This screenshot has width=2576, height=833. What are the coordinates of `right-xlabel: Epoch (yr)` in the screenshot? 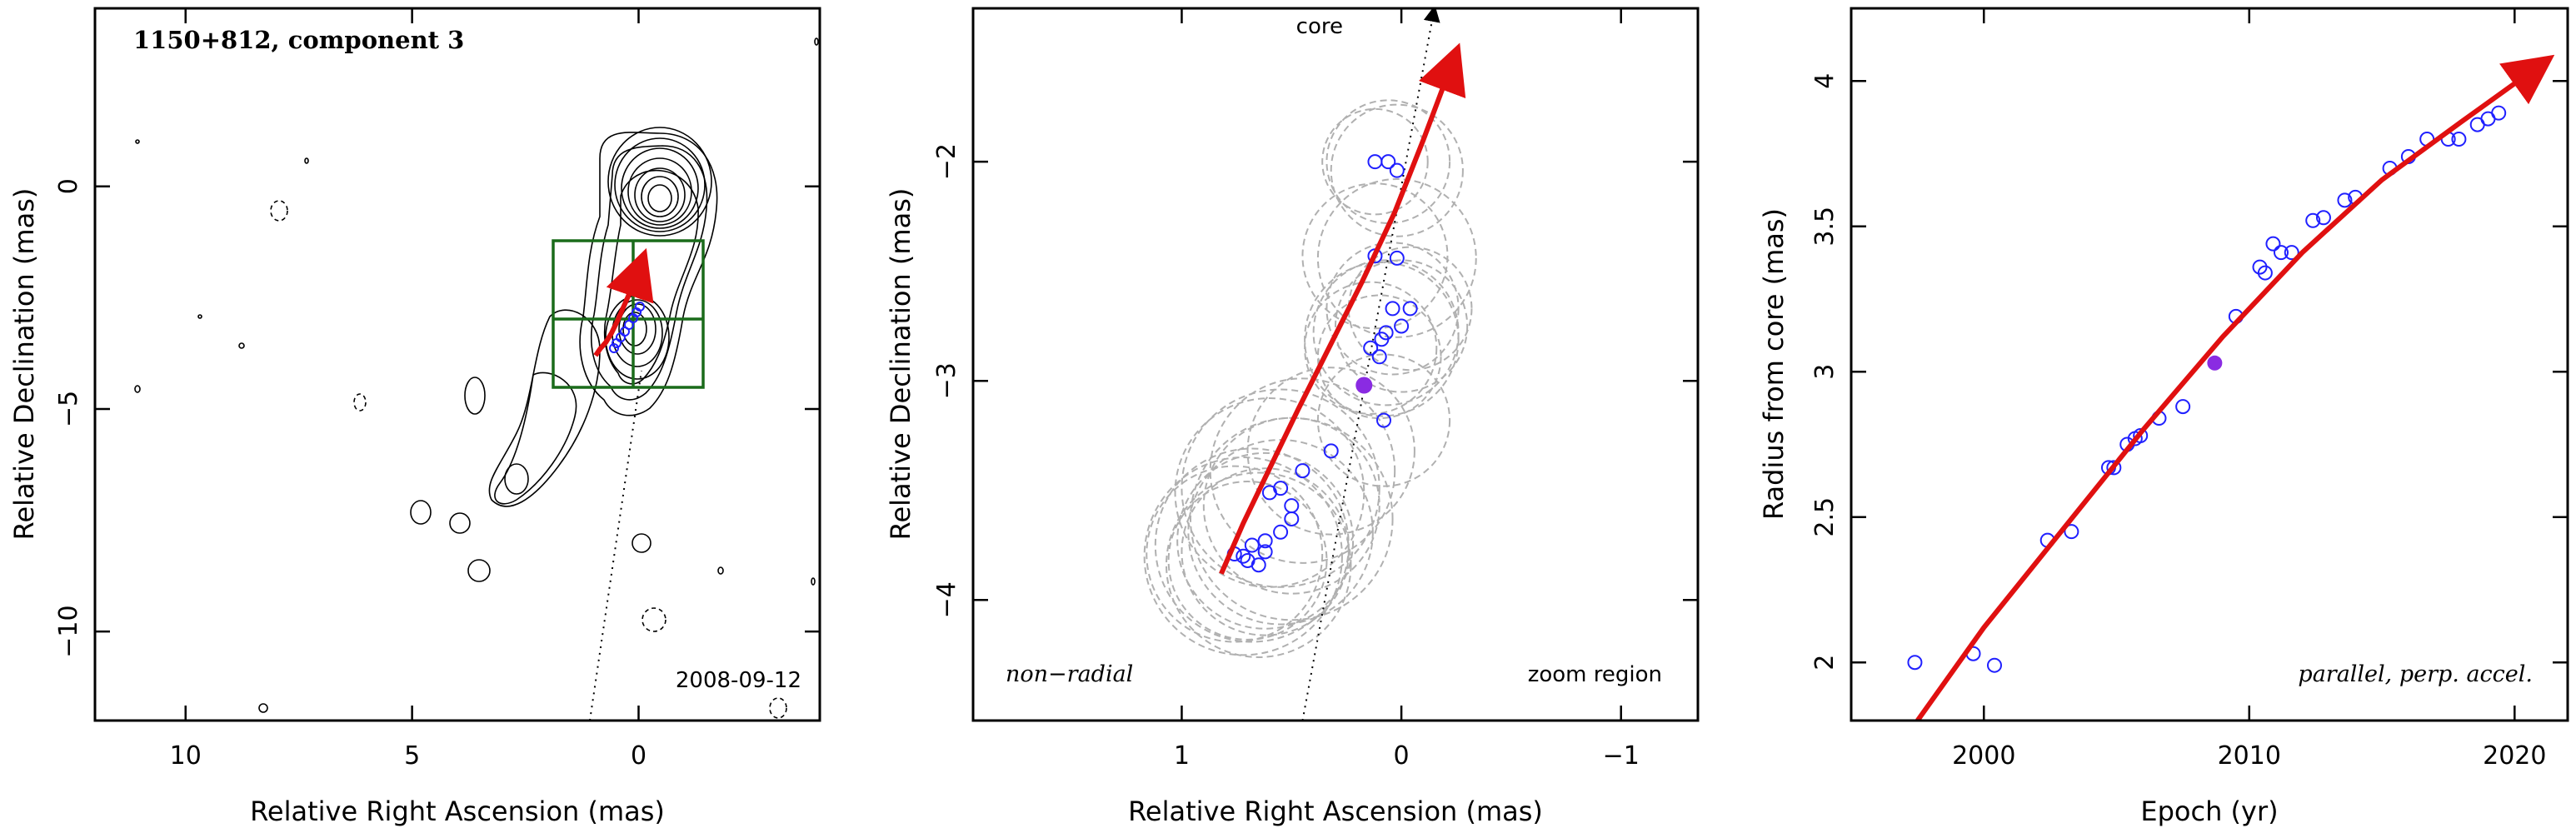 It's located at (2209, 811).